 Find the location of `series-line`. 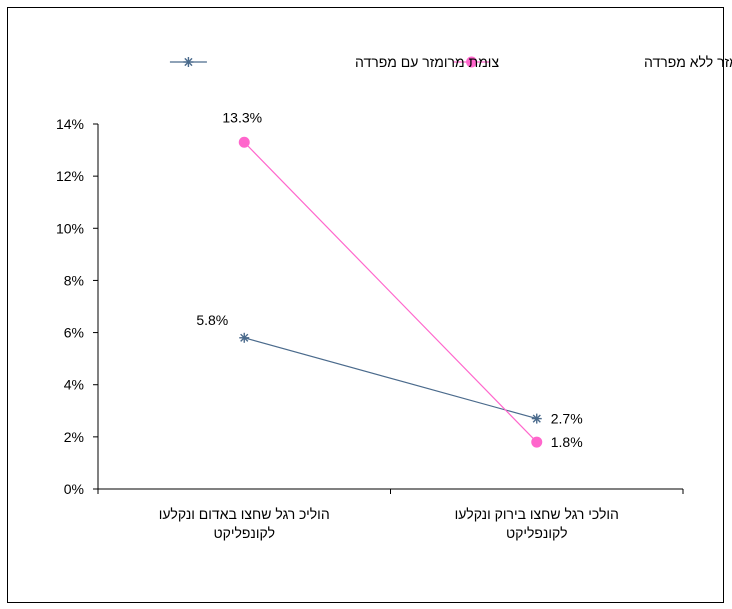

series-line is located at coordinates (390, 378).